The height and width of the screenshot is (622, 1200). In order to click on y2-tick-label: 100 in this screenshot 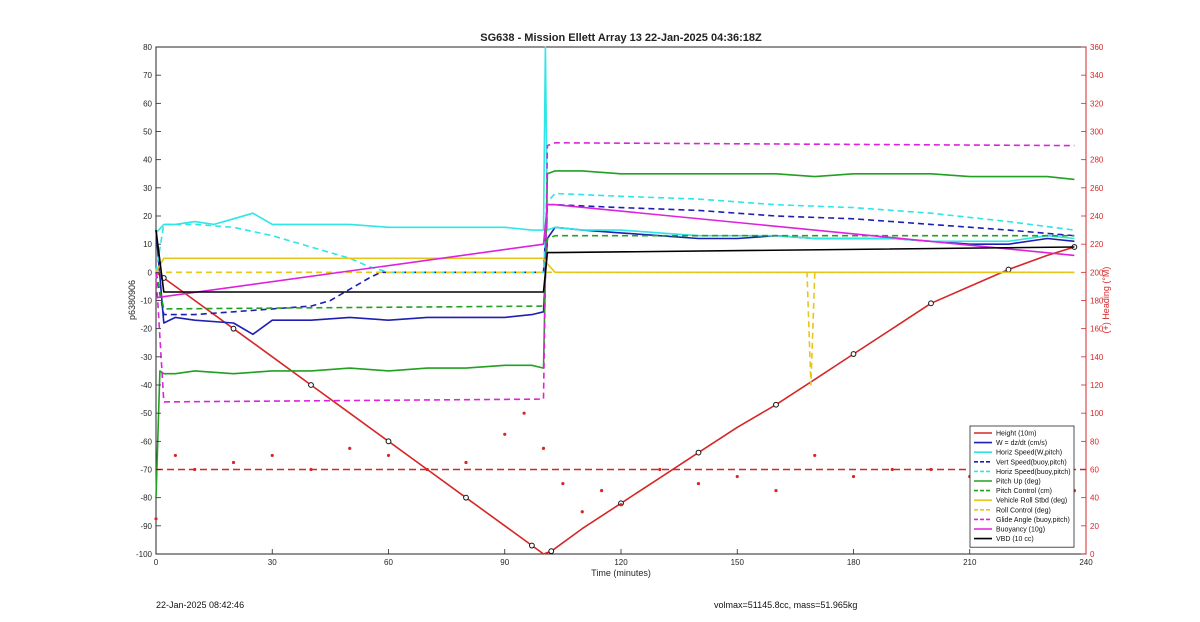, I will do `click(1097, 413)`.